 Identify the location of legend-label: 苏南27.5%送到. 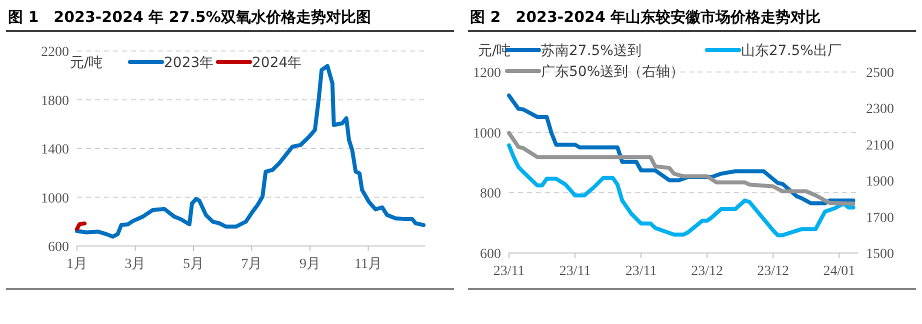
(591, 51).